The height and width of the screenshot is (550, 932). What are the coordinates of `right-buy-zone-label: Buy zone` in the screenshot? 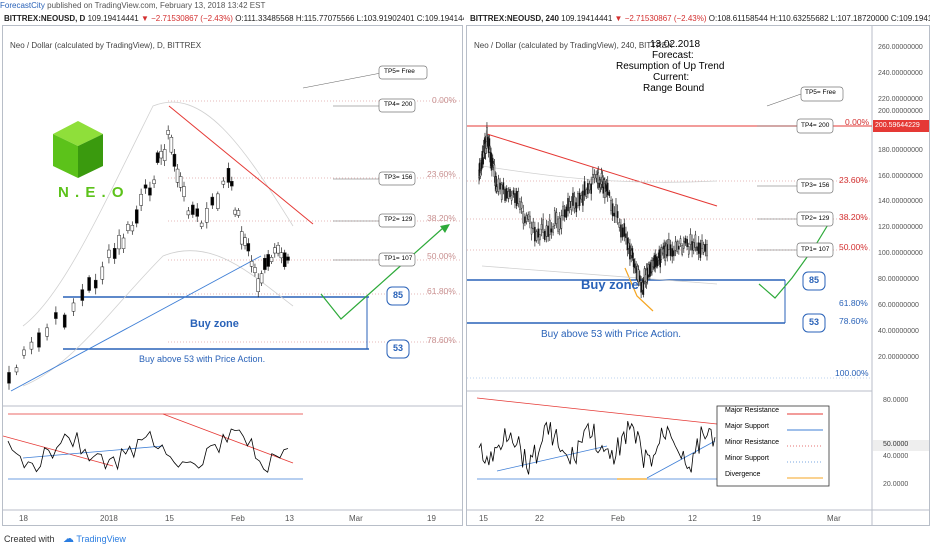 It's located at (610, 284).